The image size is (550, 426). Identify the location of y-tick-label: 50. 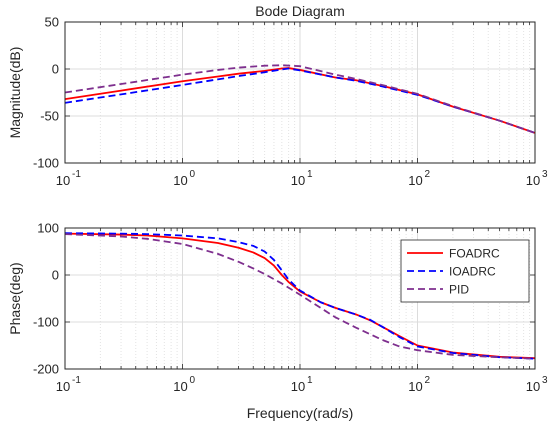
(52, 22).